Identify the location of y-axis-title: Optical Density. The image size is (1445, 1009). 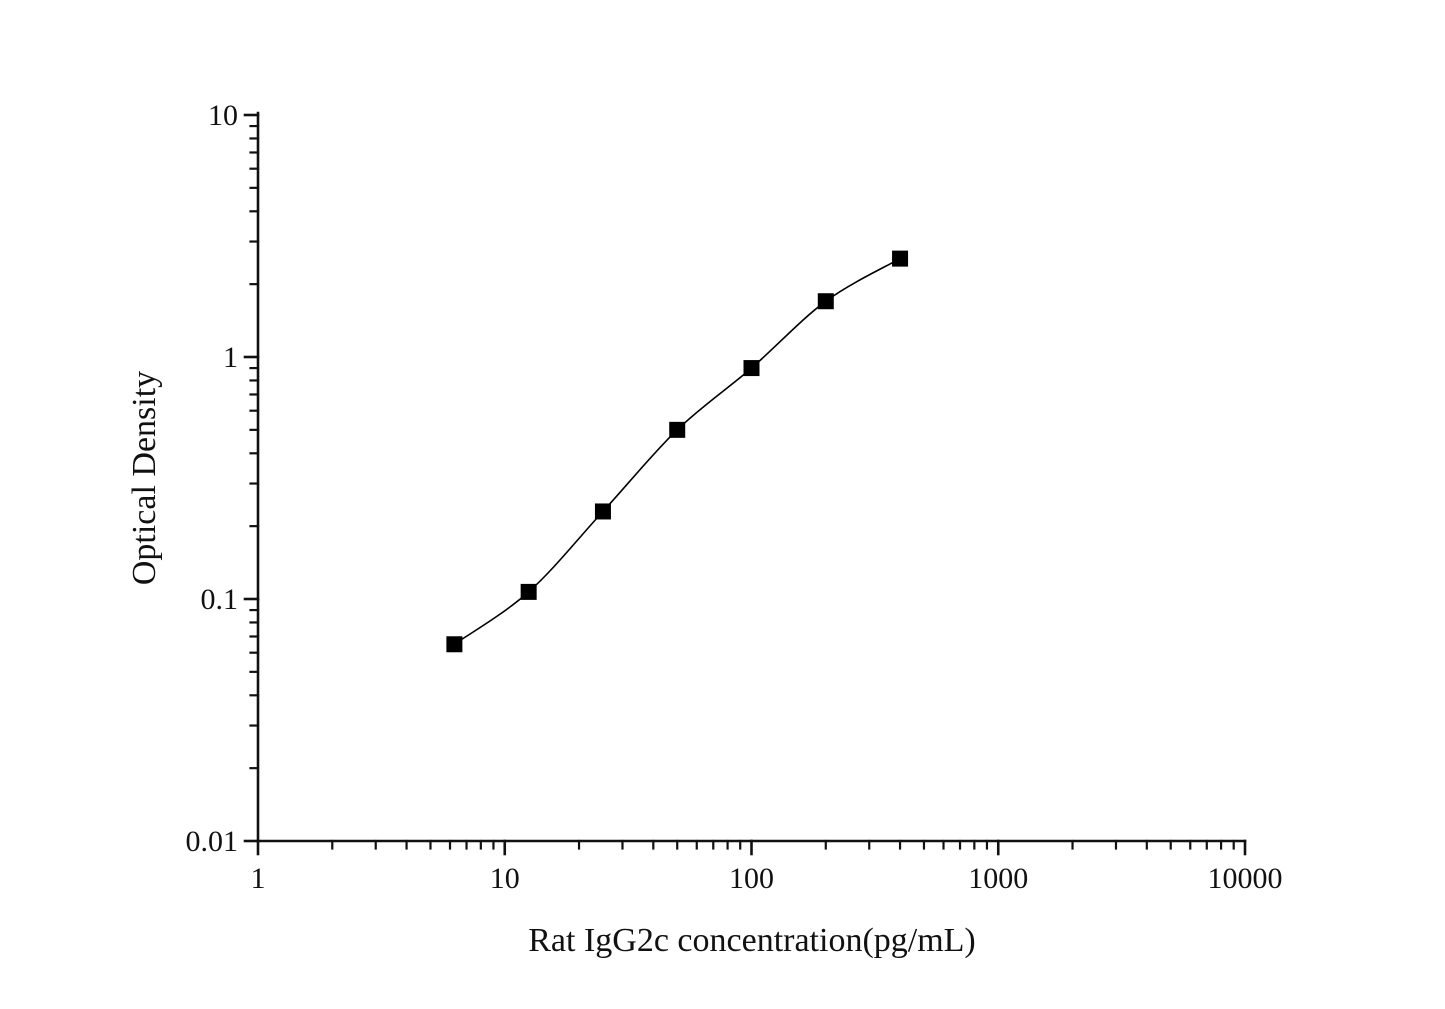
(144, 478).